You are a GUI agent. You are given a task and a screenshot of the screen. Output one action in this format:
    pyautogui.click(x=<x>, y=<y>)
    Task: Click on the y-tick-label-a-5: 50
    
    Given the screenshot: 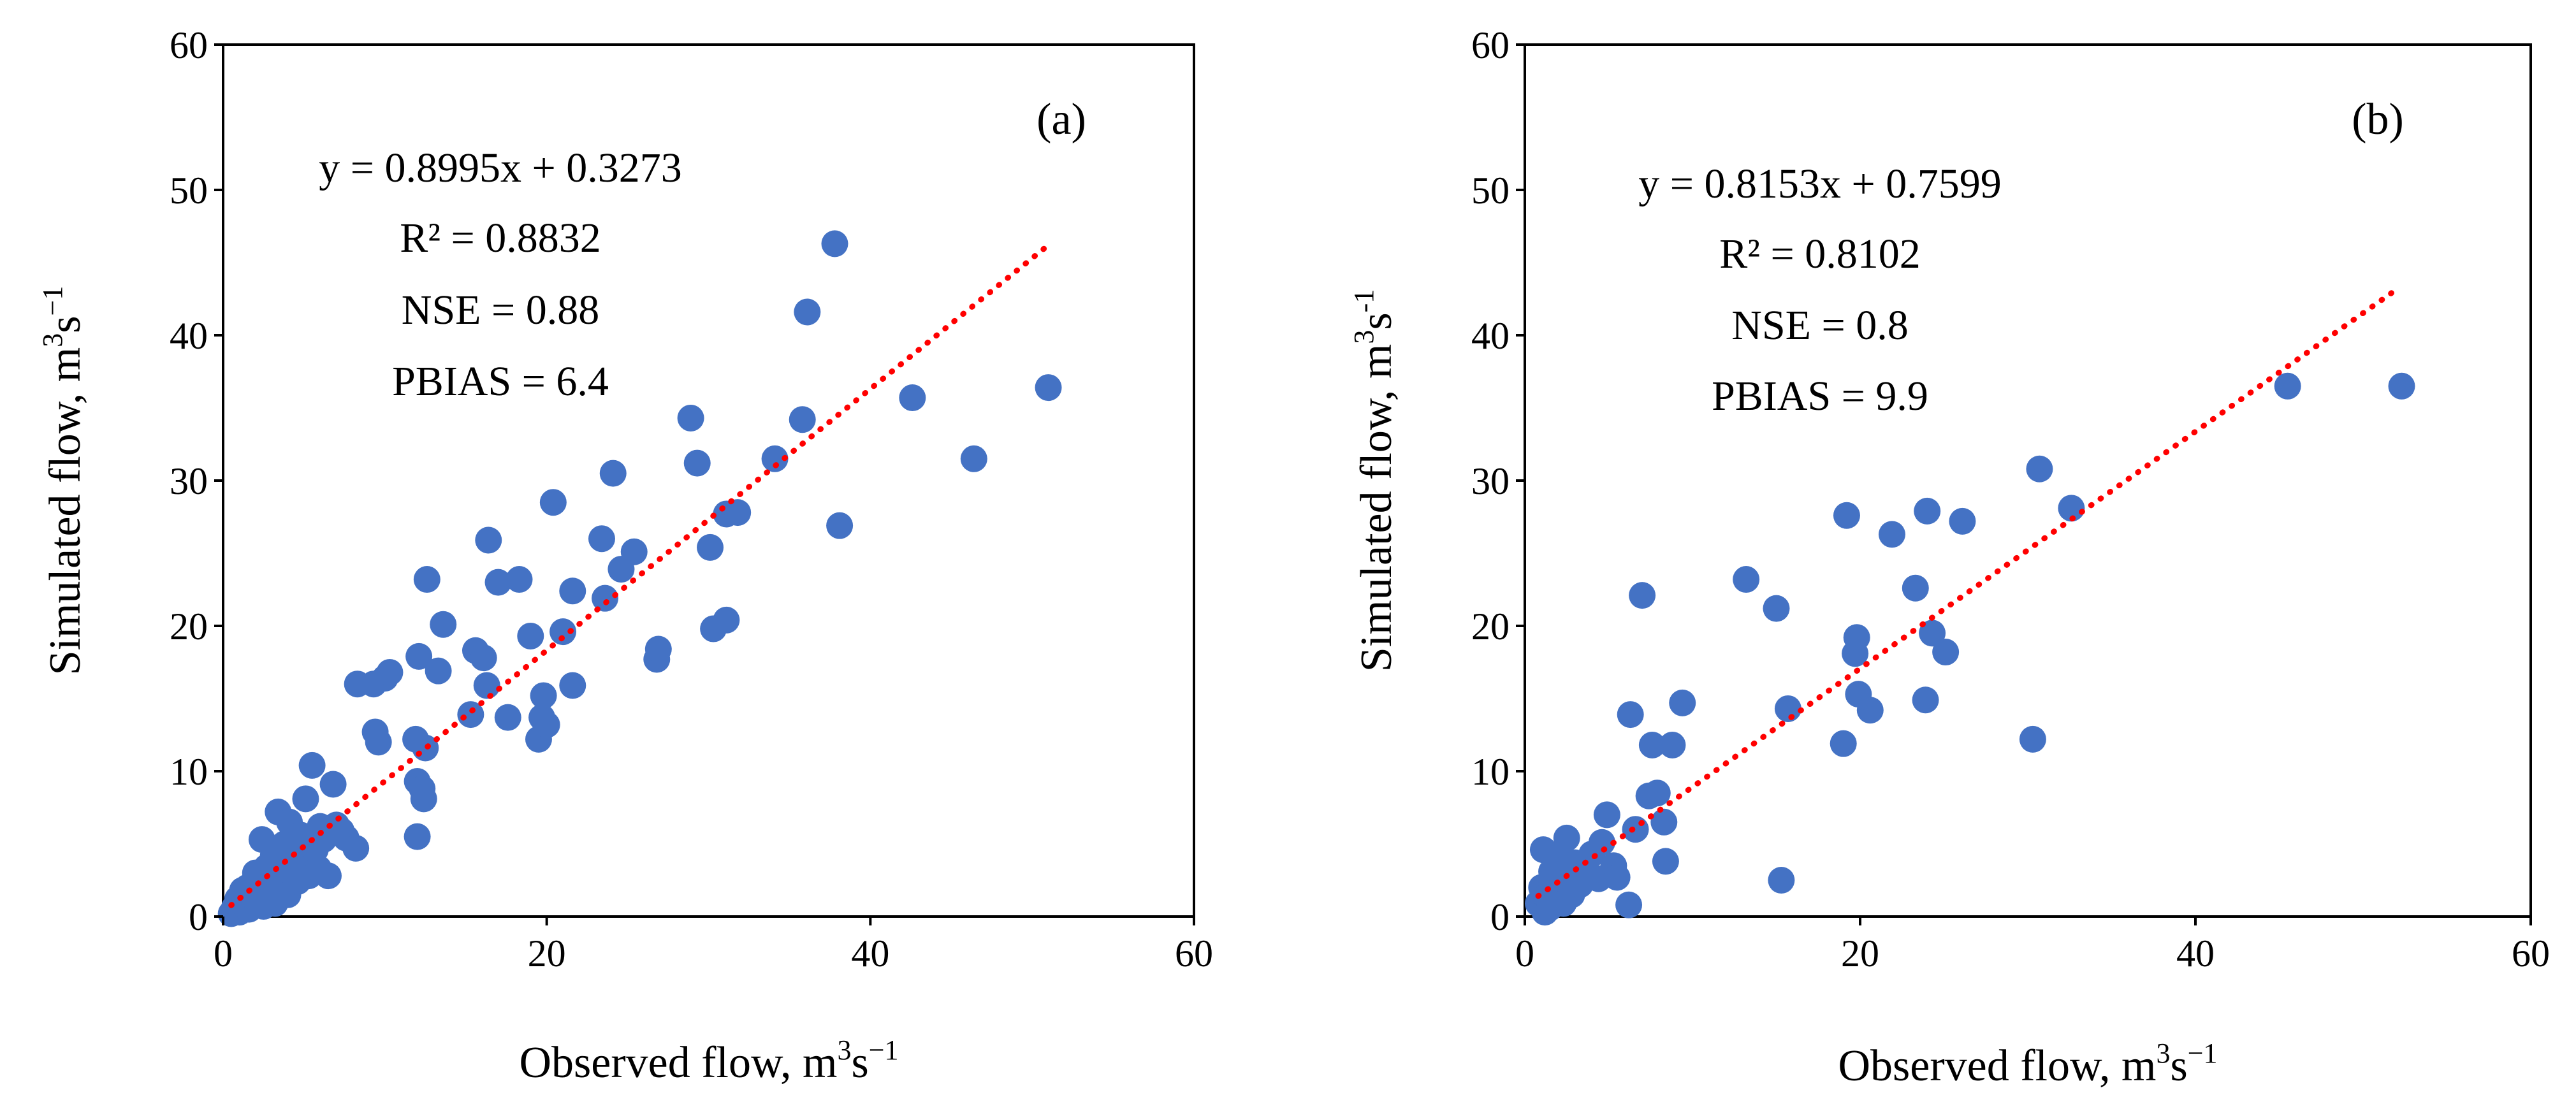 What is the action you would take?
    pyautogui.click(x=189, y=191)
    